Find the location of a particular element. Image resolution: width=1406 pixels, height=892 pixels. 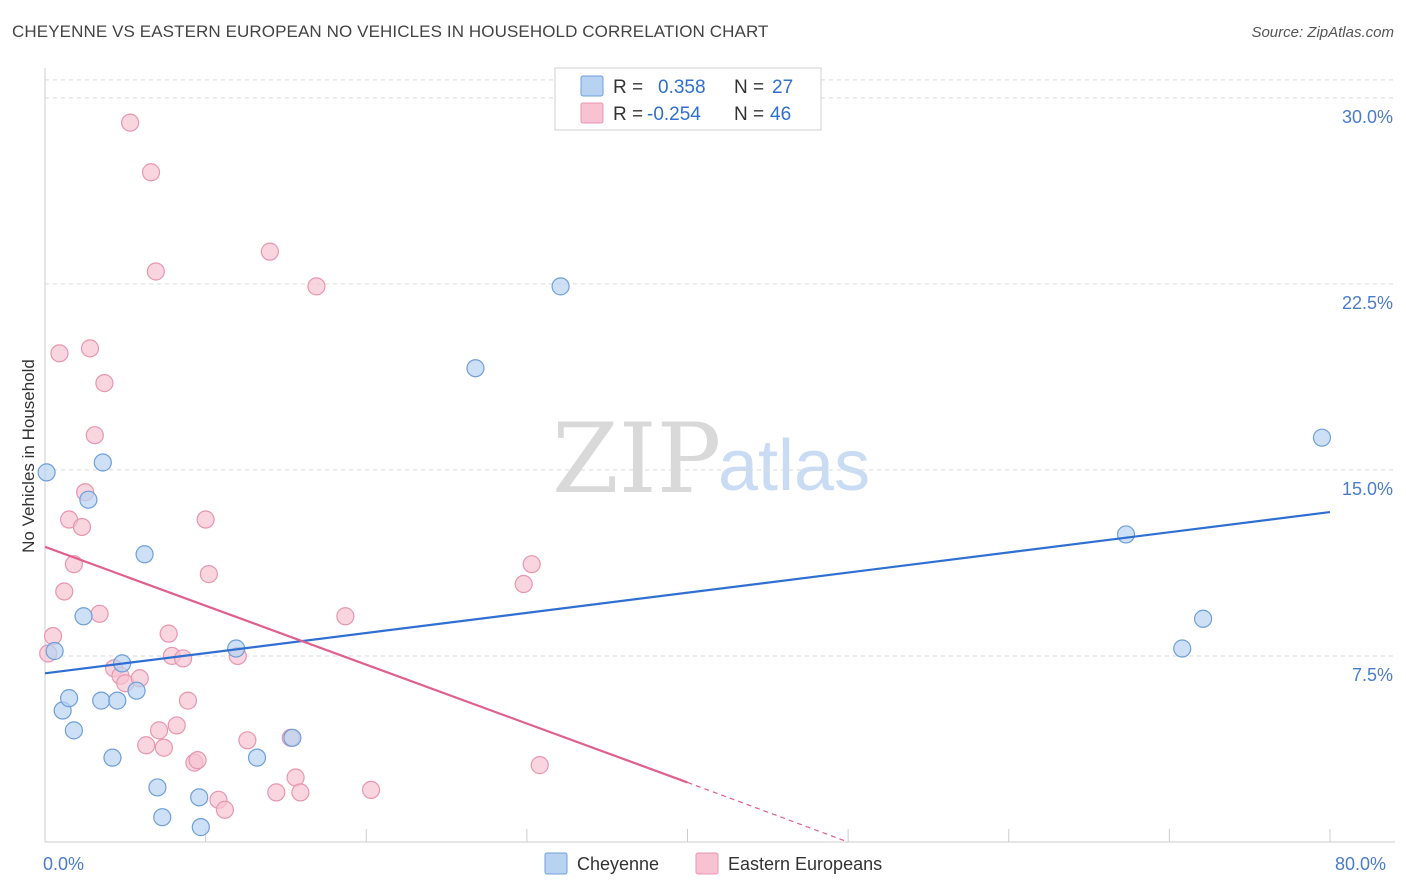

legend-swatch-eastern is located at coordinates (592, 113).